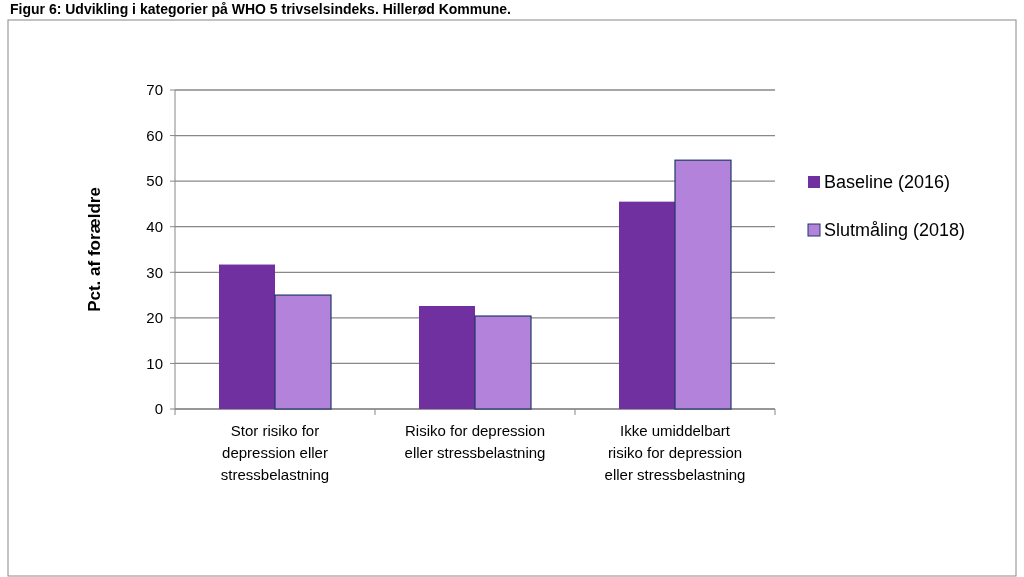 Image resolution: width=1024 pixels, height=577 pixels. Describe the element at coordinates (675, 452) in the screenshot. I see `x-tick-label: Ikke umiddelbart risiko for depression eller stressbelastning` at that location.